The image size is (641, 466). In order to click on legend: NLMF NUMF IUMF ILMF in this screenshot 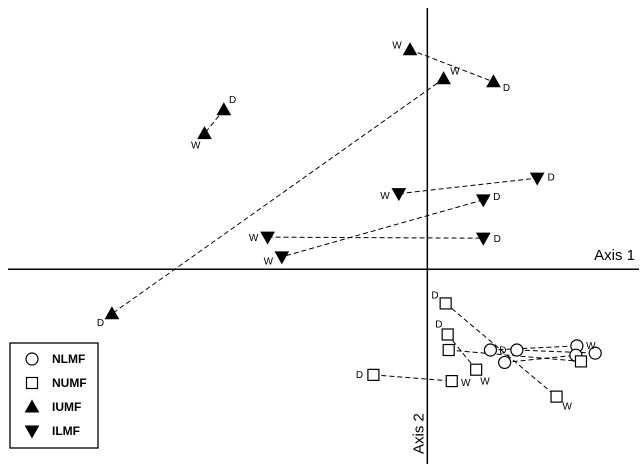, I will do `click(54, 395)`.